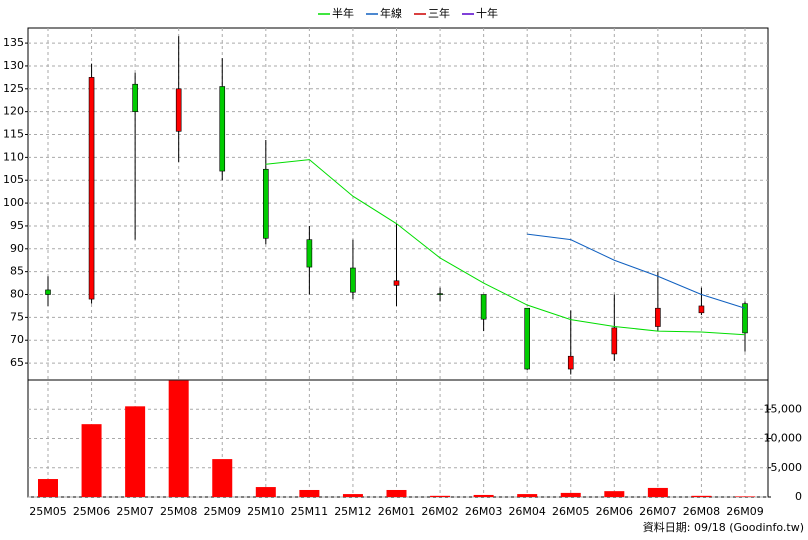 This screenshot has width=808, height=540. Describe the element at coordinates (13, 134) in the screenshot. I see `y-tick-label: 115` at that location.